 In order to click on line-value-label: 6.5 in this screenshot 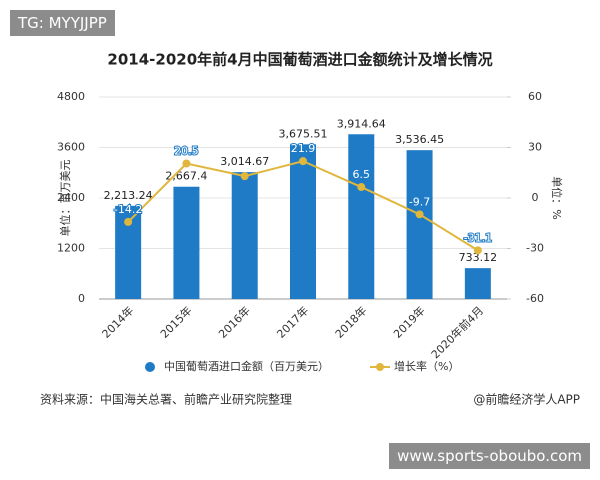, I will do `click(362, 174)`.